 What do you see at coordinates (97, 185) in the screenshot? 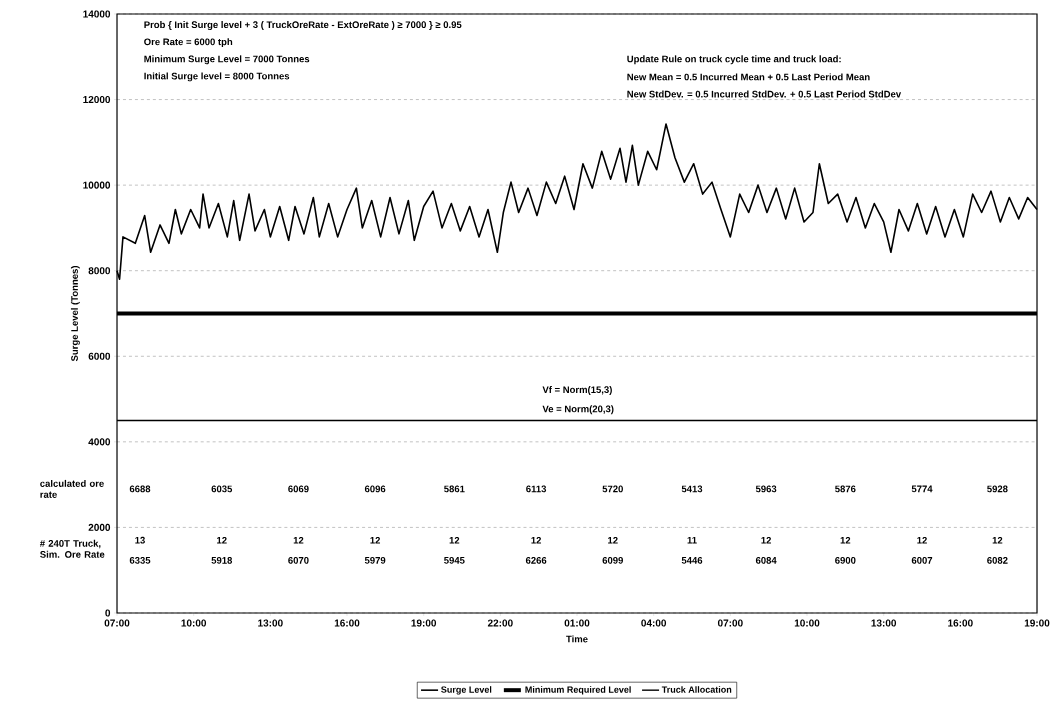
I see `y-tick-label: 10000` at bounding box center [97, 185].